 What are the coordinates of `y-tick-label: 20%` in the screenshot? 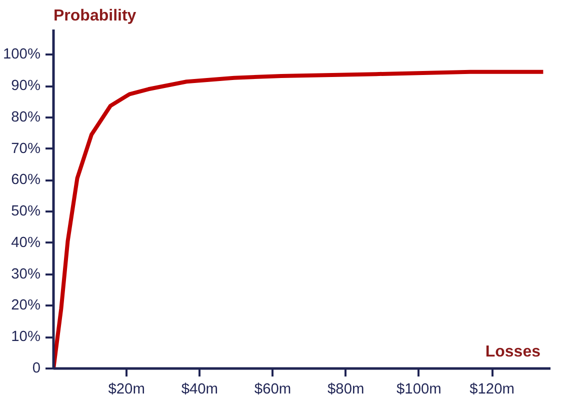 It's located at (26, 306).